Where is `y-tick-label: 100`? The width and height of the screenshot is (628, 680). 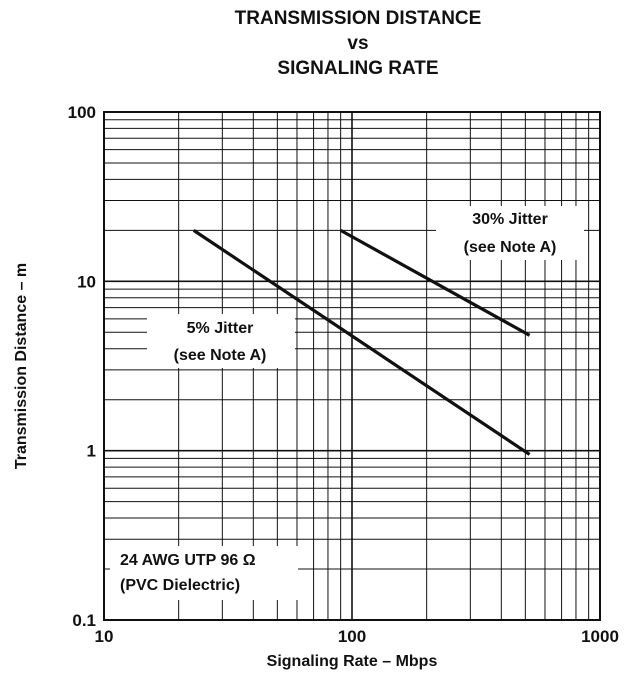
y-tick-label: 100 is located at coordinates (82, 112).